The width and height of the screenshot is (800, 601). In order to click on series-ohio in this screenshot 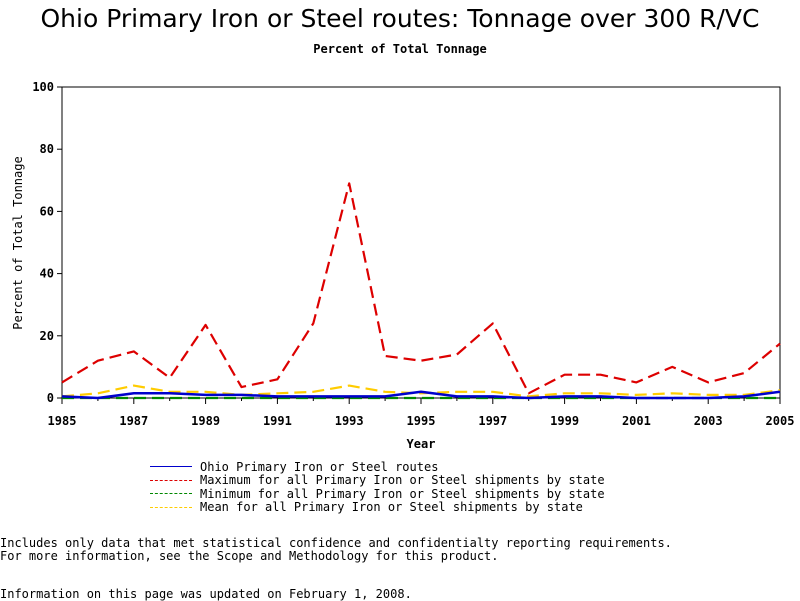, I will do `click(421, 395)`.